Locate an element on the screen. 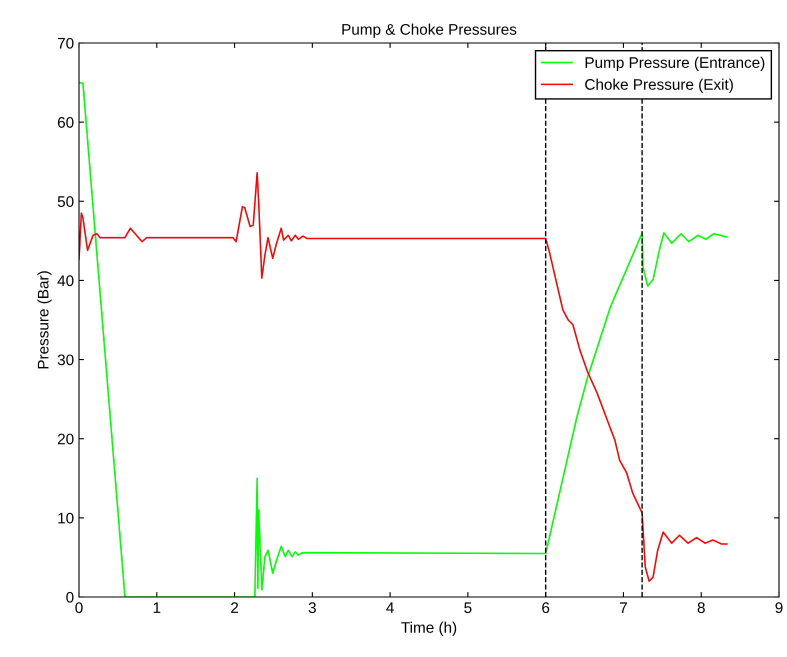  x-tick-label: 2 is located at coordinates (234, 607).